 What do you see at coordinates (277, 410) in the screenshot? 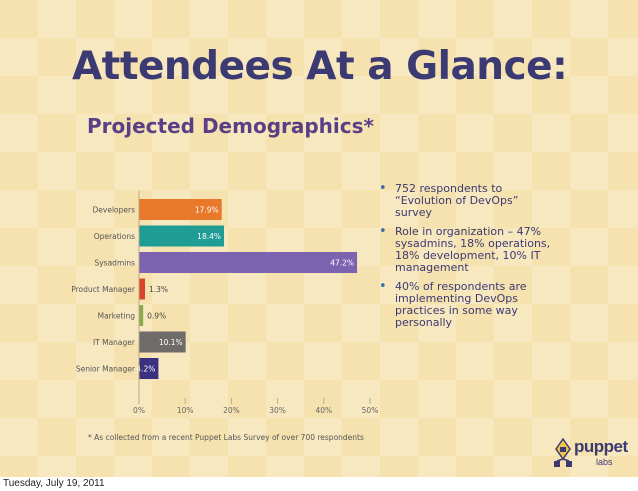
I see `chart-x-tick-label: 30%` at bounding box center [277, 410].